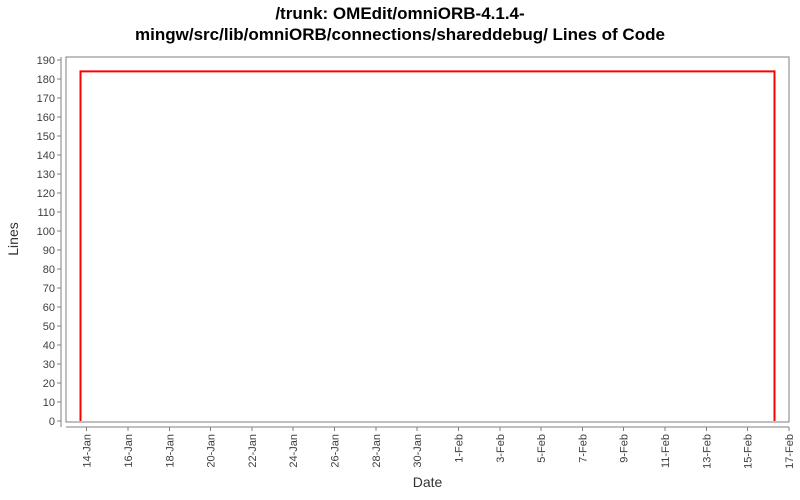 The height and width of the screenshot is (500, 800). I want to click on x-tick-label: 14-Jan, so click(88, 451).